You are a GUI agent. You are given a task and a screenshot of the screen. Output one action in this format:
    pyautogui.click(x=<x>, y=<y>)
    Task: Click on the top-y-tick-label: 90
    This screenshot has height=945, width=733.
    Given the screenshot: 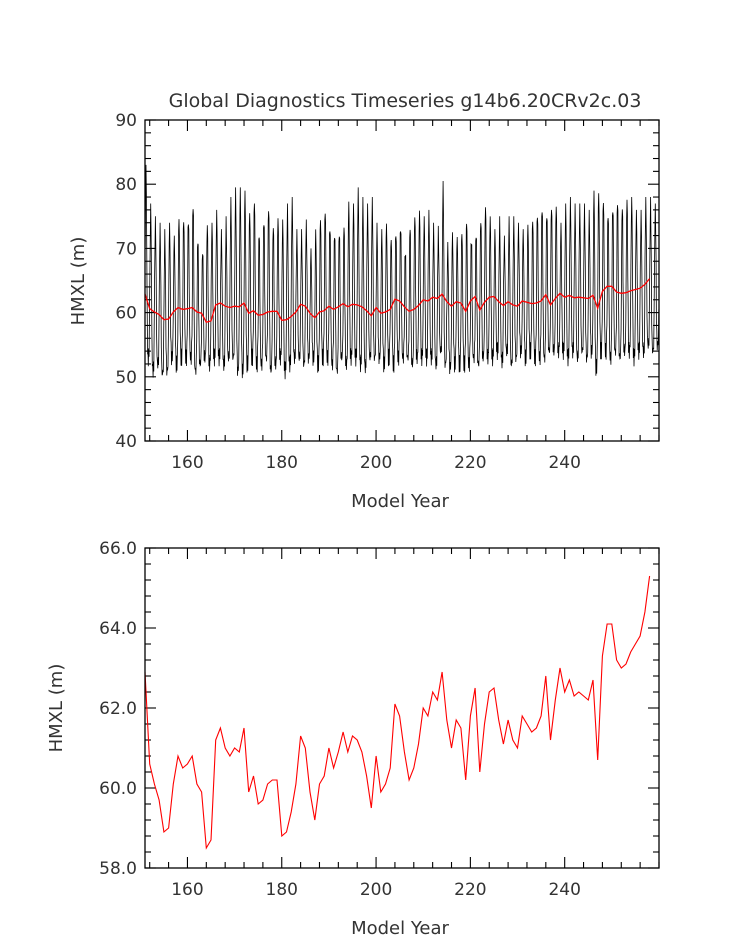 What is the action you would take?
    pyautogui.click(x=126, y=121)
    